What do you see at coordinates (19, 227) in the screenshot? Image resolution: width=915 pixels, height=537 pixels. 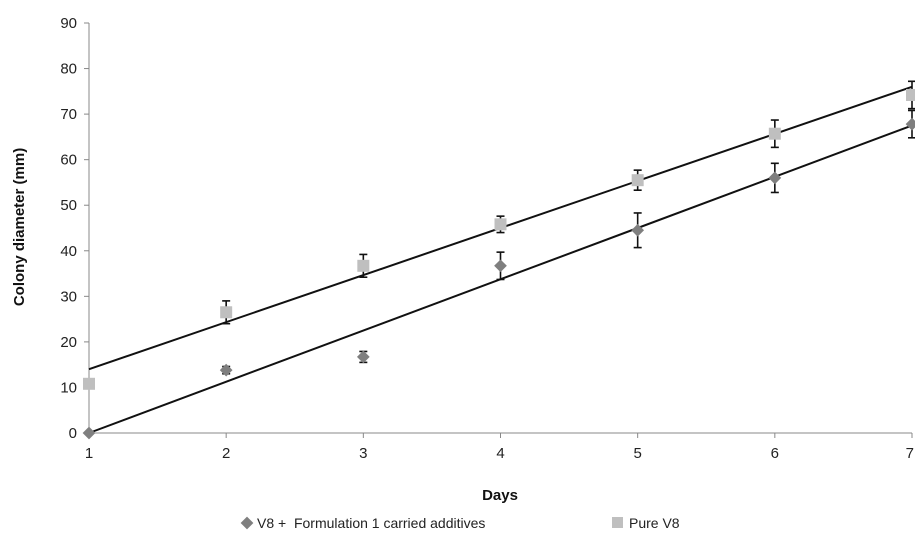 I see `y-axis-title: Colony diameter (mm)` at bounding box center [19, 227].